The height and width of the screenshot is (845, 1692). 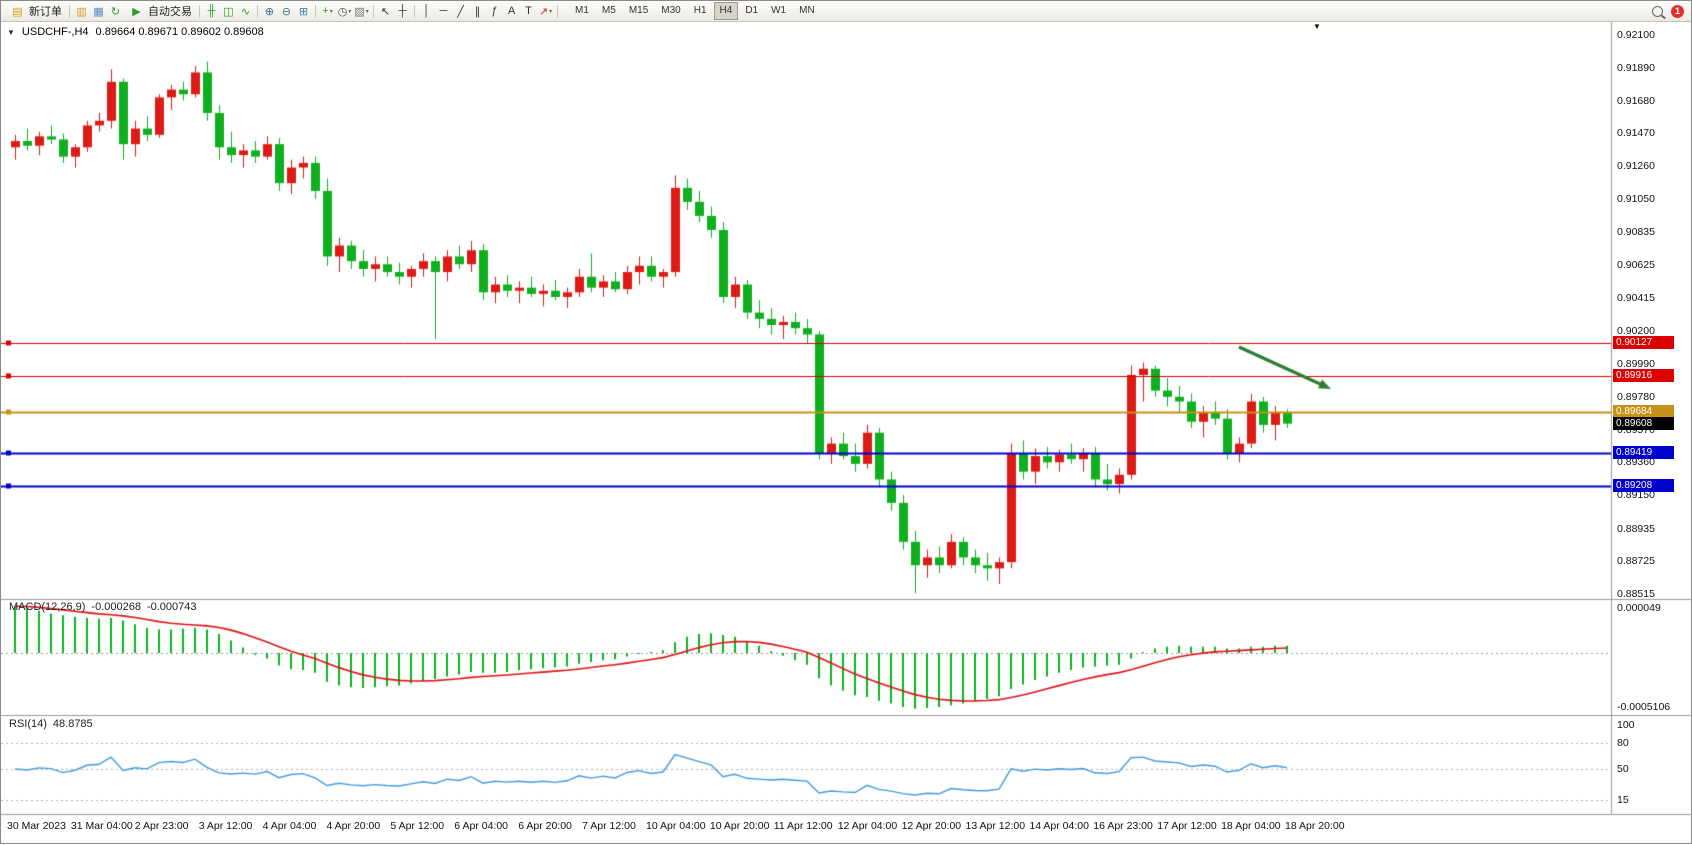 What do you see at coordinates (17, 11) in the screenshot?
I see `new-order-icon: ▤` at bounding box center [17, 11].